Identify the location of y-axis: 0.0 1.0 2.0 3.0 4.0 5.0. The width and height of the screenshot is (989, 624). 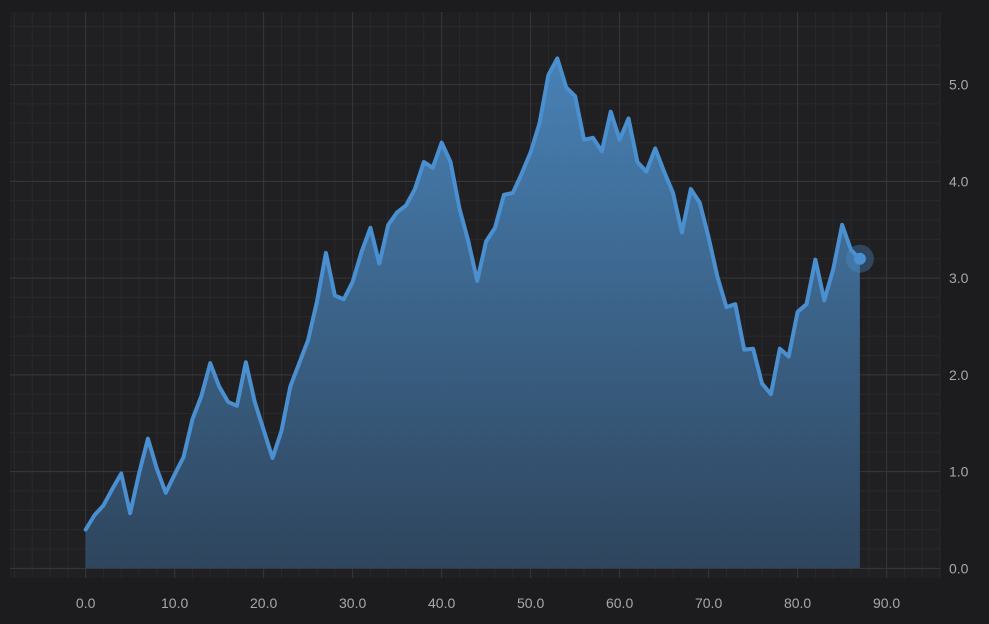
(959, 327).